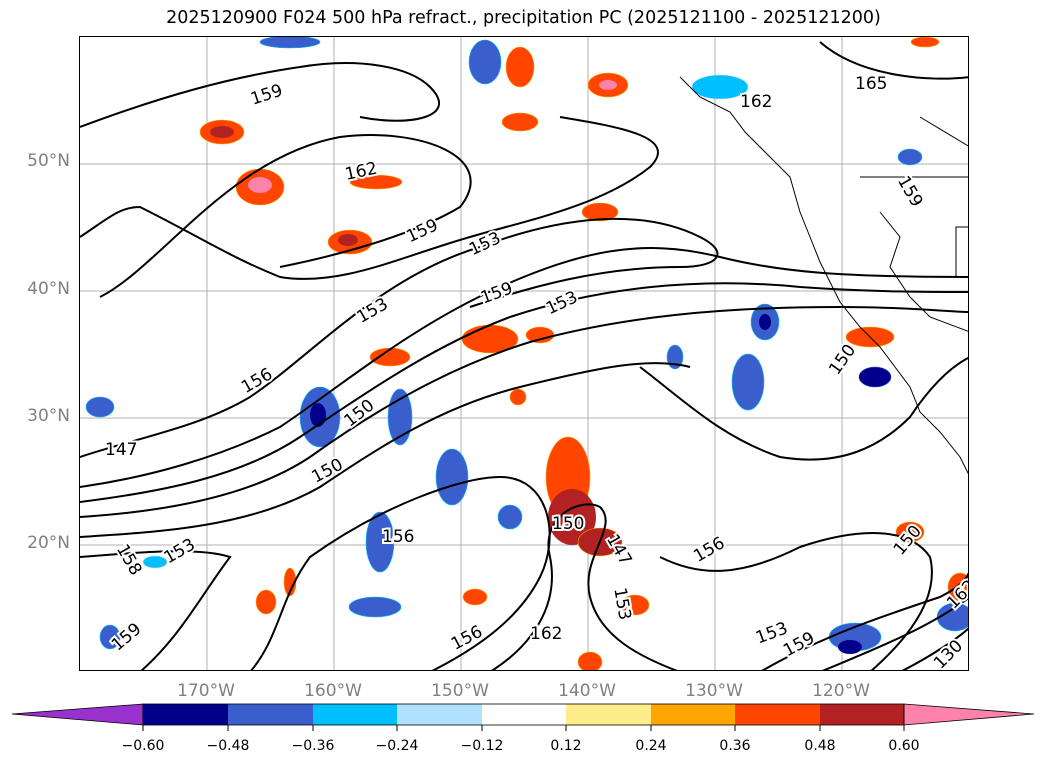  Describe the element at coordinates (482, 746) in the screenshot. I see `colorbar-label: −0.12` at that location.